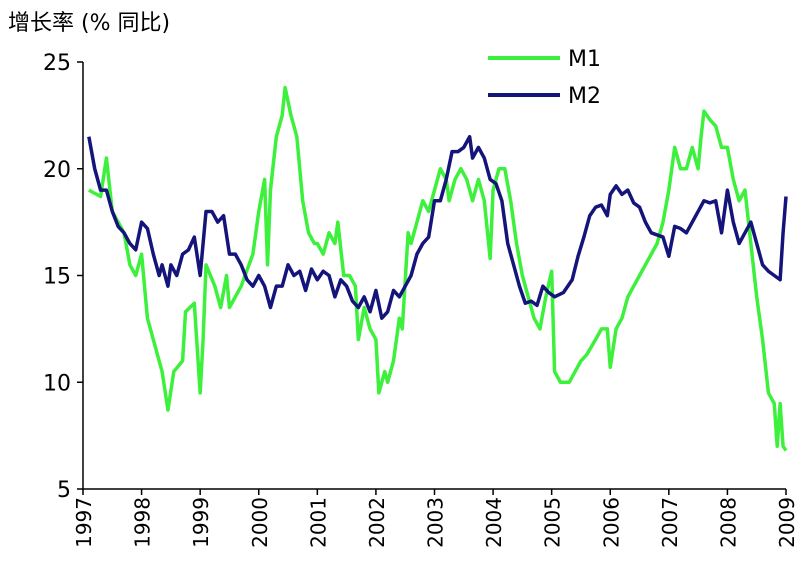 Image resolution: width=796 pixels, height=568 pixels. Describe the element at coordinates (553, 522) in the screenshot. I see `x-tick-label: 2005` at that location.